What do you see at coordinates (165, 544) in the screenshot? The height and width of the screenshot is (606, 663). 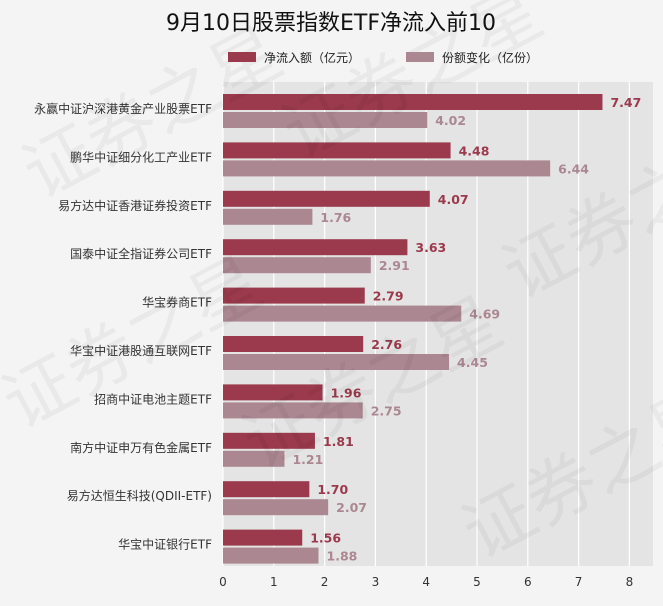 I see `category-label: 华宝中证银行ETF` at bounding box center [165, 544].